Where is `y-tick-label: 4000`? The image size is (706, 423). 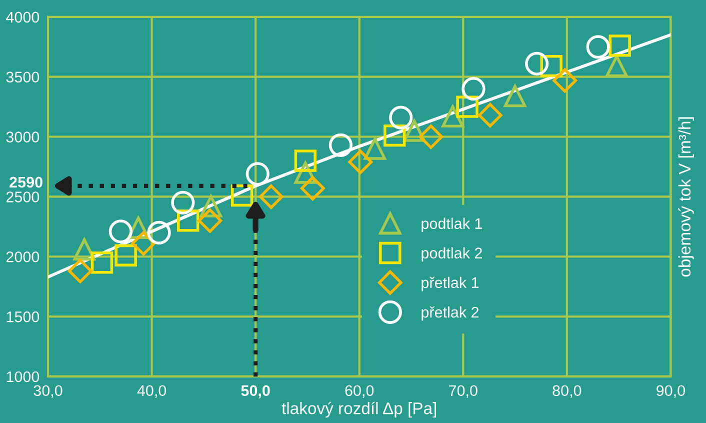
y-tick-label: 4000 is located at coordinates (23, 17).